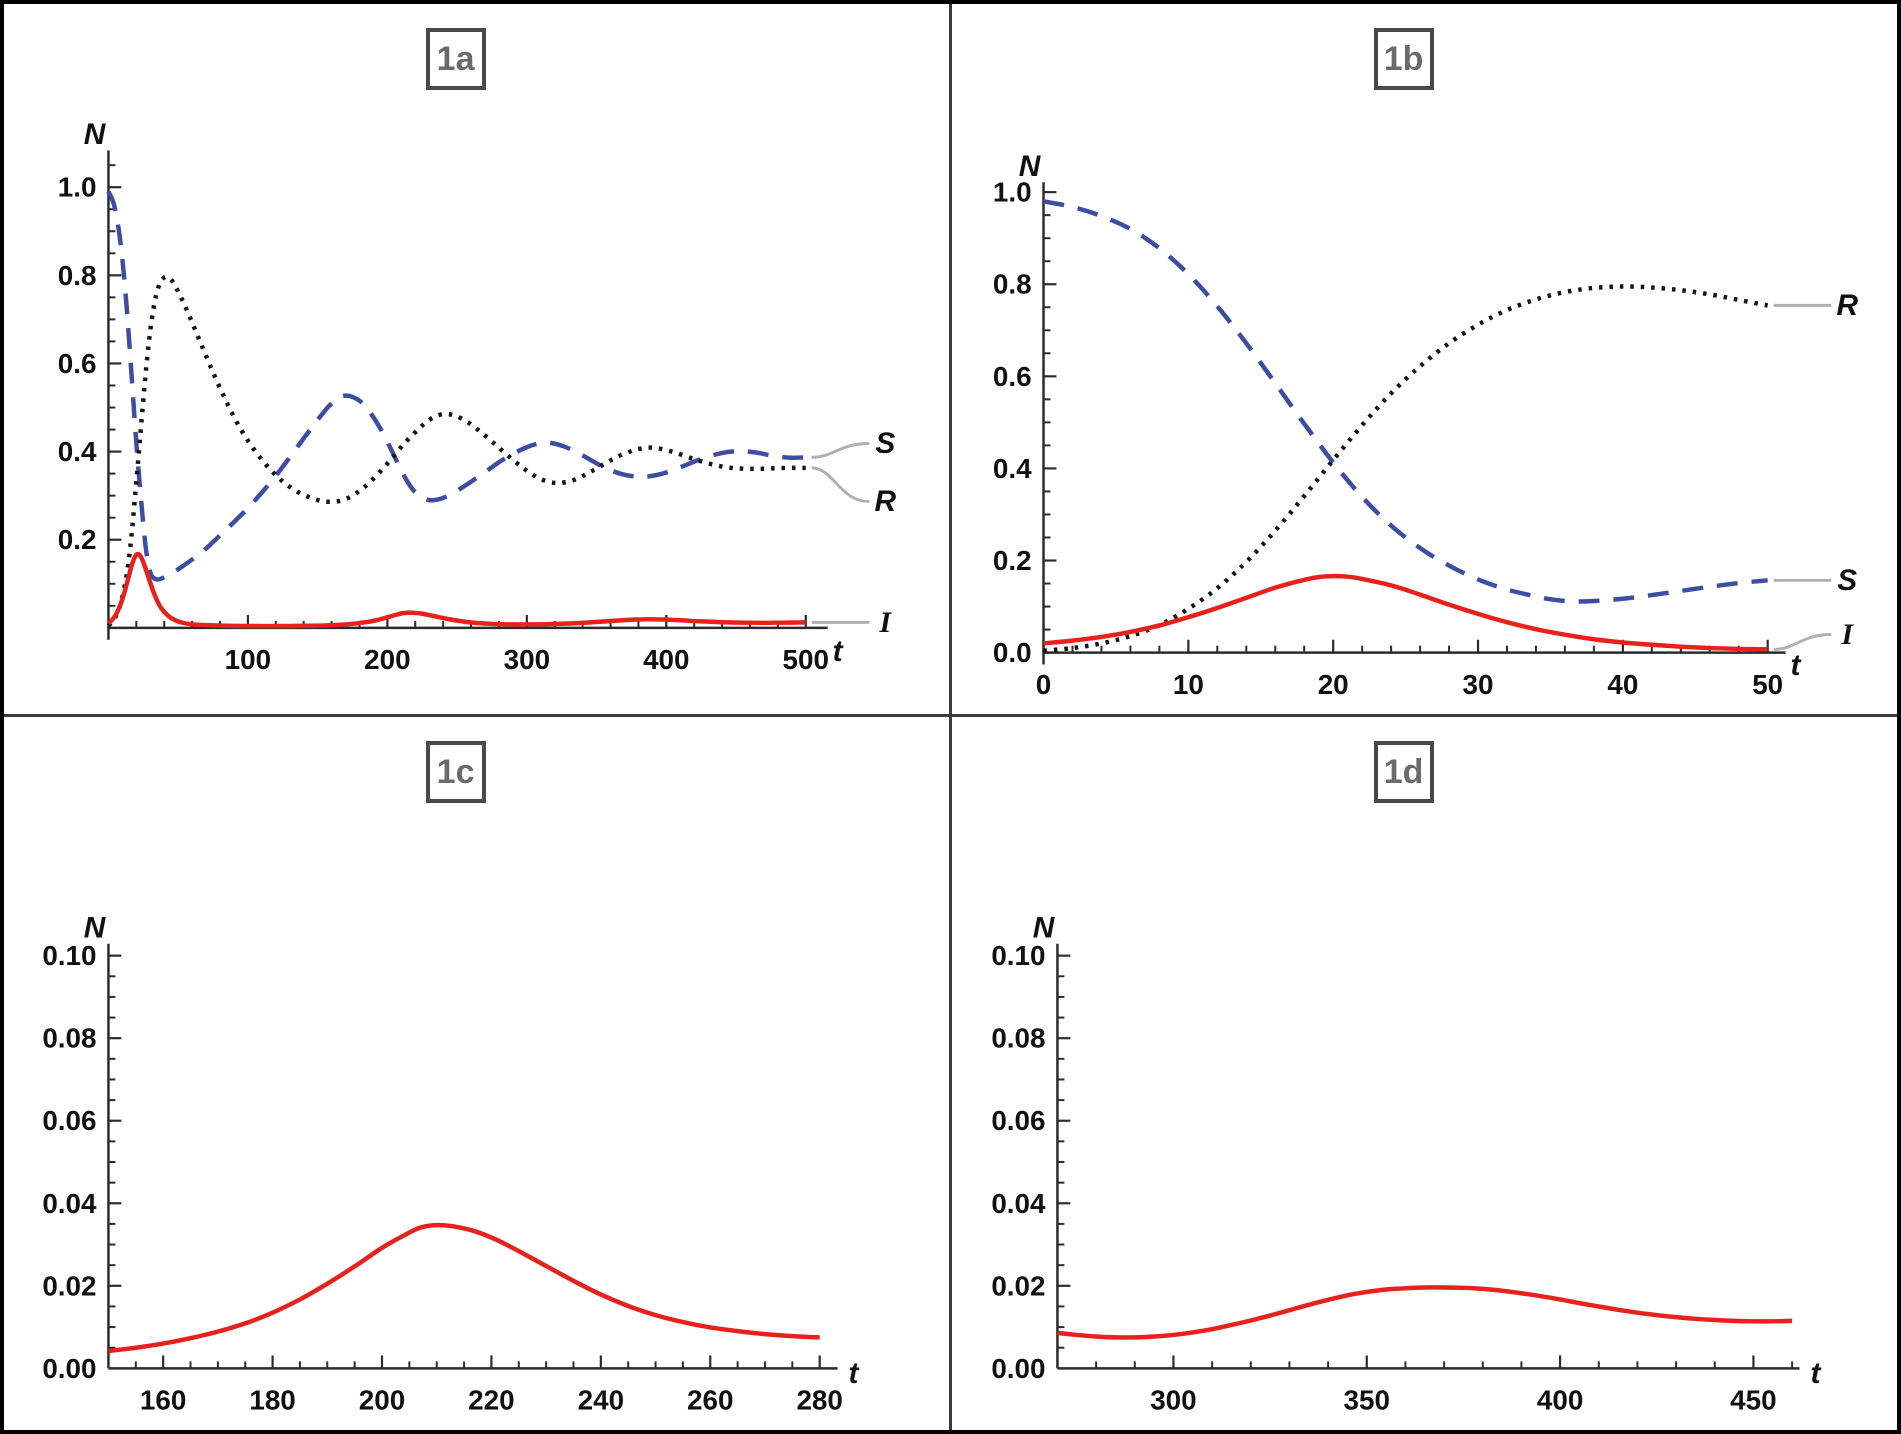 This screenshot has width=1901, height=1434. What do you see at coordinates (1367, 1400) in the screenshot?
I see `x-tick-label: 350` at bounding box center [1367, 1400].